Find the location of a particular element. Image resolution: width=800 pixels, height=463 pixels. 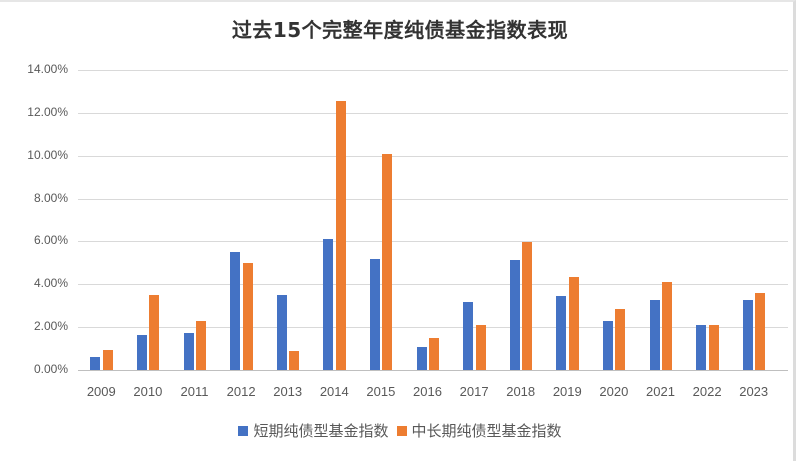

x-tick-label: 2015 is located at coordinates (381, 391).